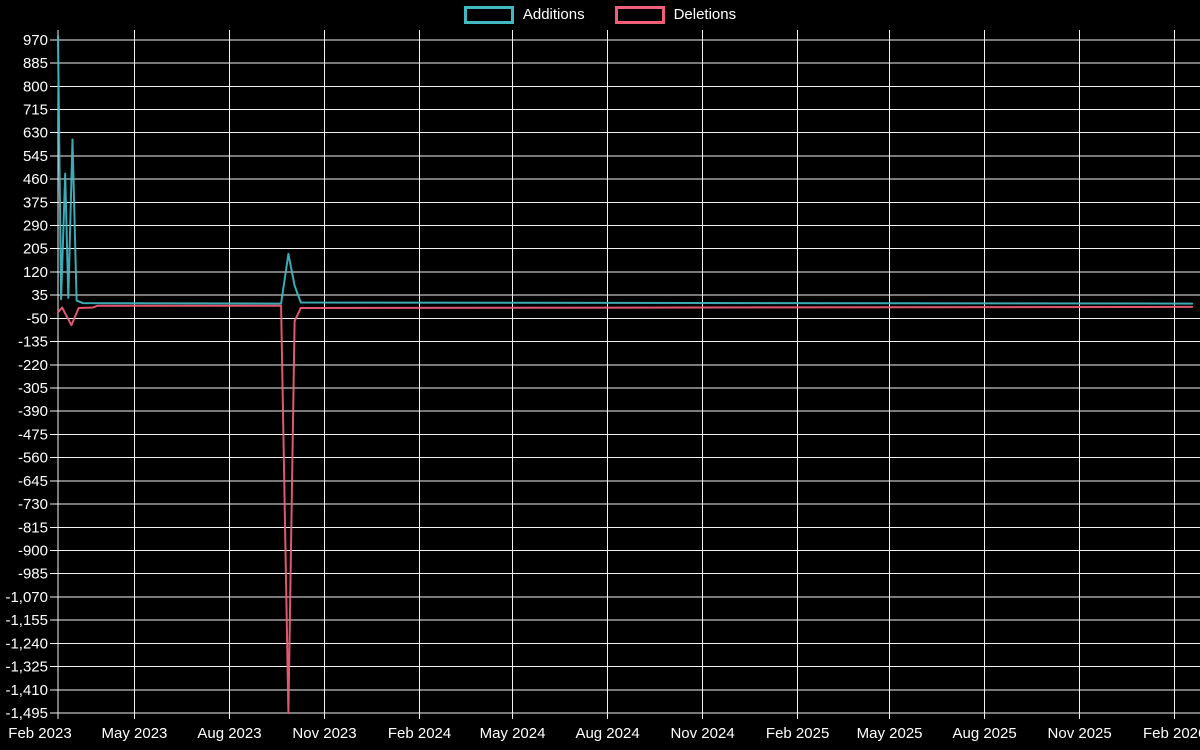 The image size is (1200, 750). What do you see at coordinates (35, 179) in the screenshot?
I see `y-tick-label: 460` at bounding box center [35, 179].